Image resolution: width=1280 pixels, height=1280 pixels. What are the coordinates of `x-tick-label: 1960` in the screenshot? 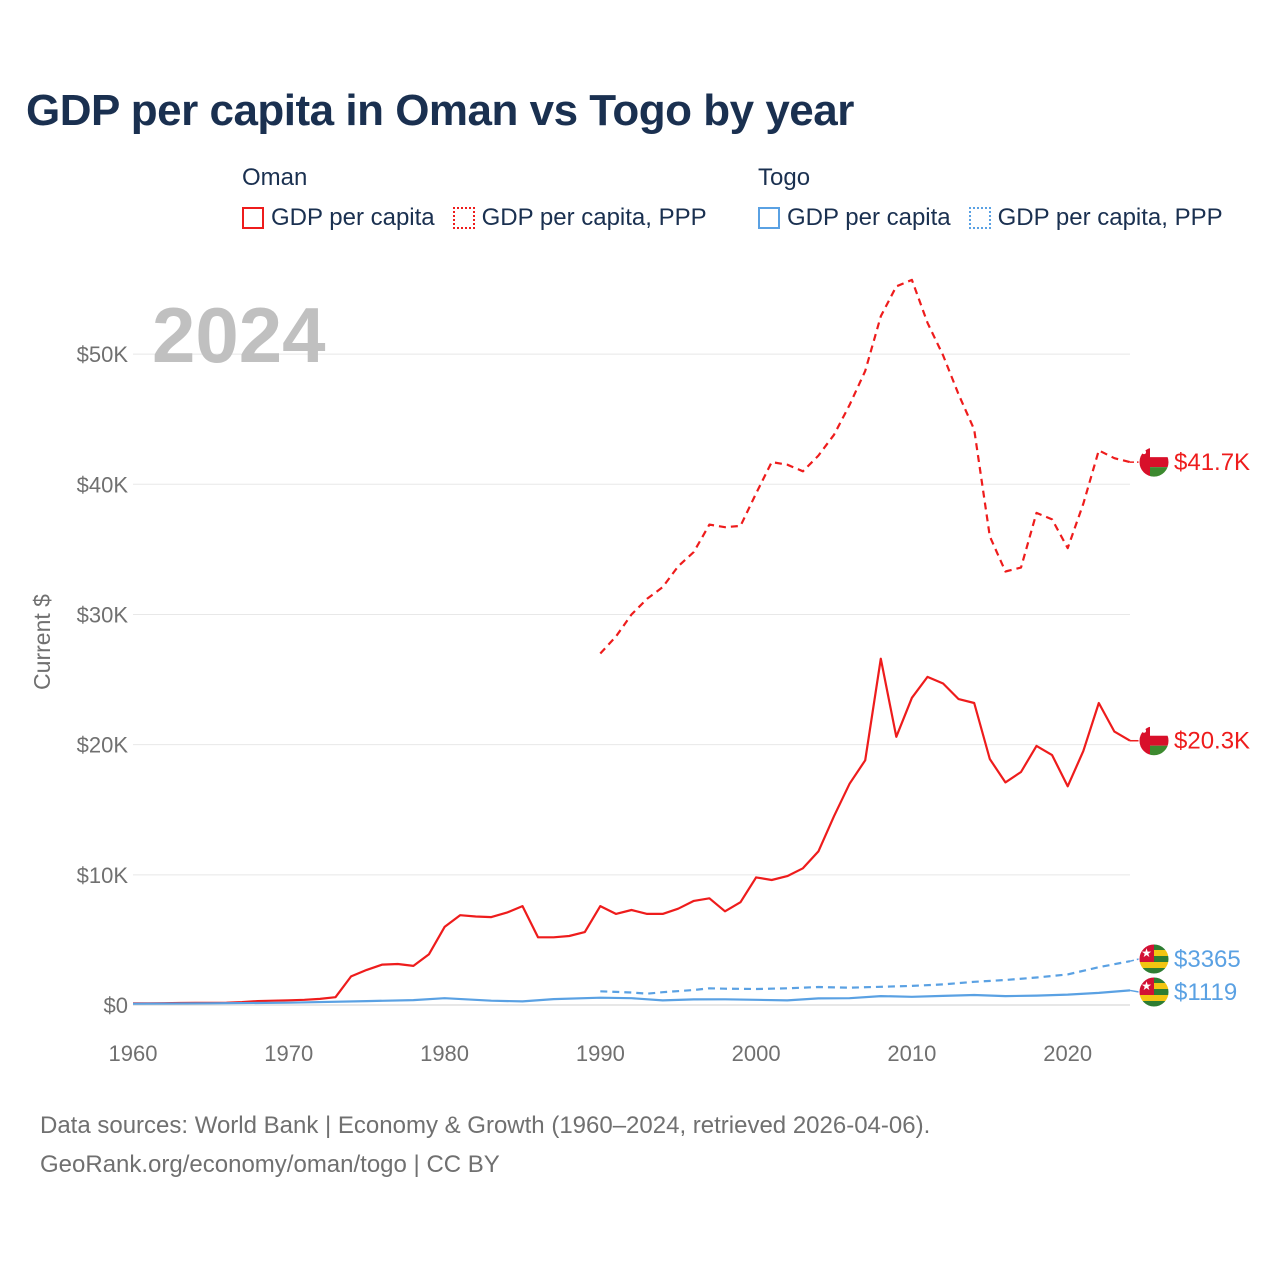 It's located at (133, 1053).